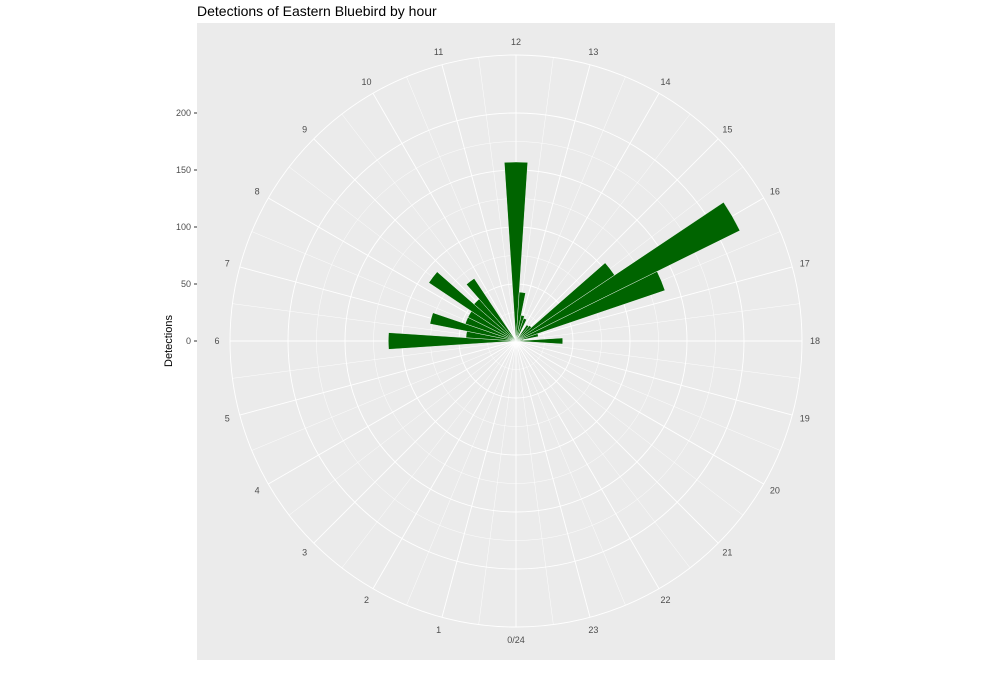  Describe the element at coordinates (665, 82) in the screenshot. I see `x-tick-label: 14` at that location.